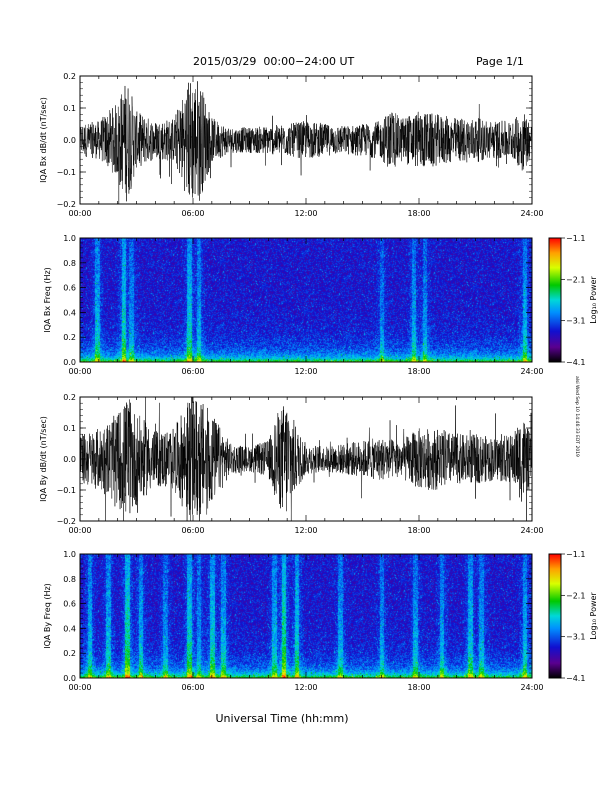  What do you see at coordinates (282, 718) in the screenshot?
I see `x-axis-title: Universal Time (hh:mm)` at bounding box center [282, 718].